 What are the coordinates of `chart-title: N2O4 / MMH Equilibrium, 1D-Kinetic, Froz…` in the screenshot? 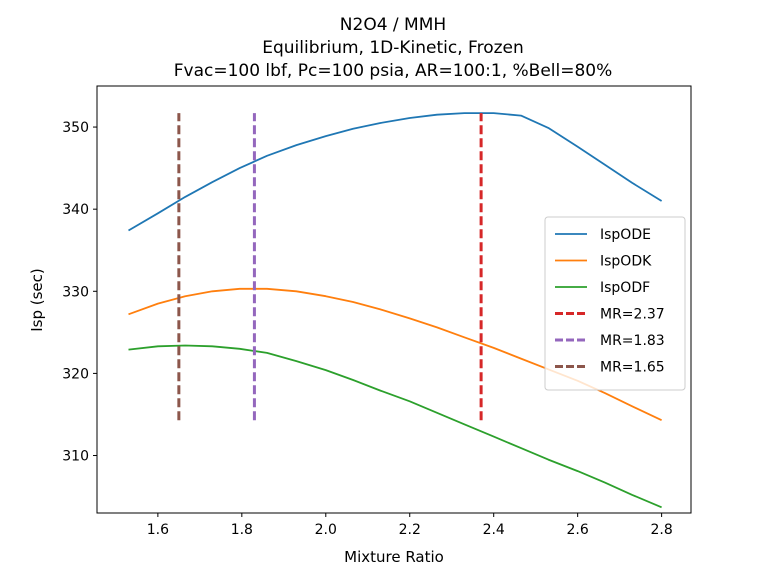 It's located at (393, 48).